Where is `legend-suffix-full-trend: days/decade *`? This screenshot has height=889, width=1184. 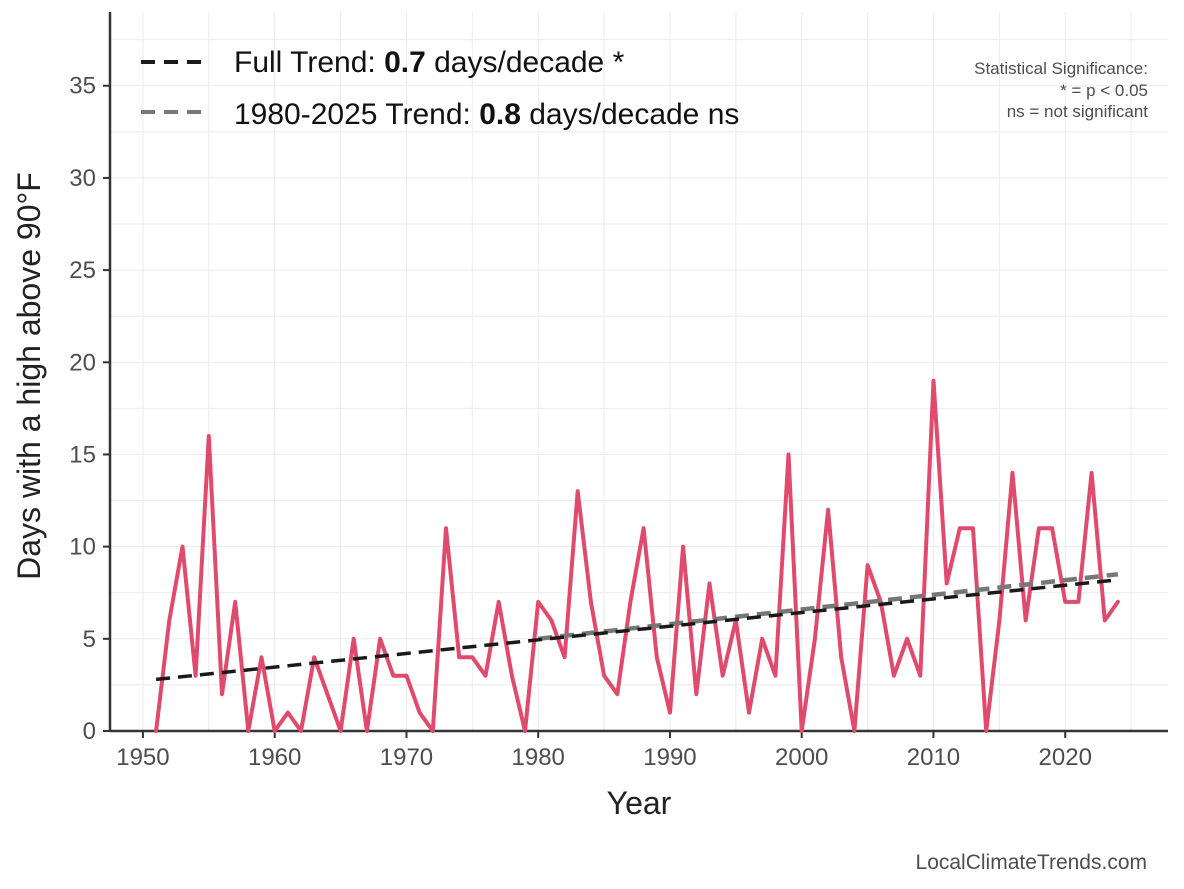
legend-suffix-full-trend: days/decade * is located at coordinates (525, 62).